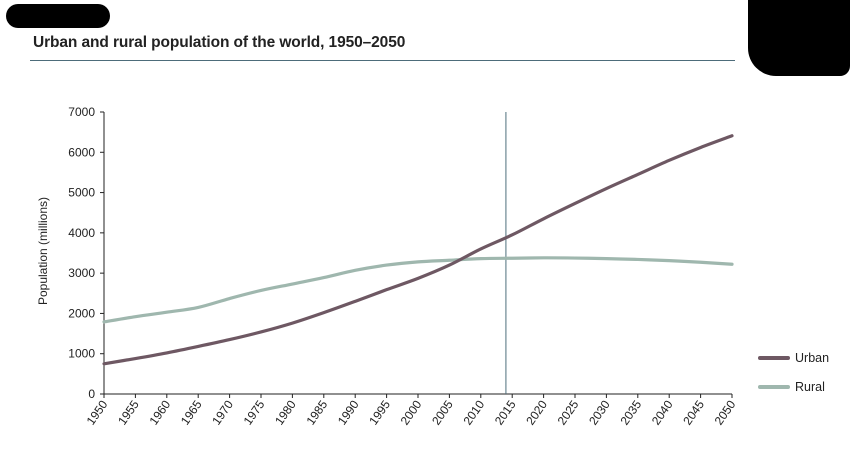 The width and height of the screenshot is (850, 456). What do you see at coordinates (473, 412) in the screenshot?
I see `x-tick-label: 2010` at bounding box center [473, 412].